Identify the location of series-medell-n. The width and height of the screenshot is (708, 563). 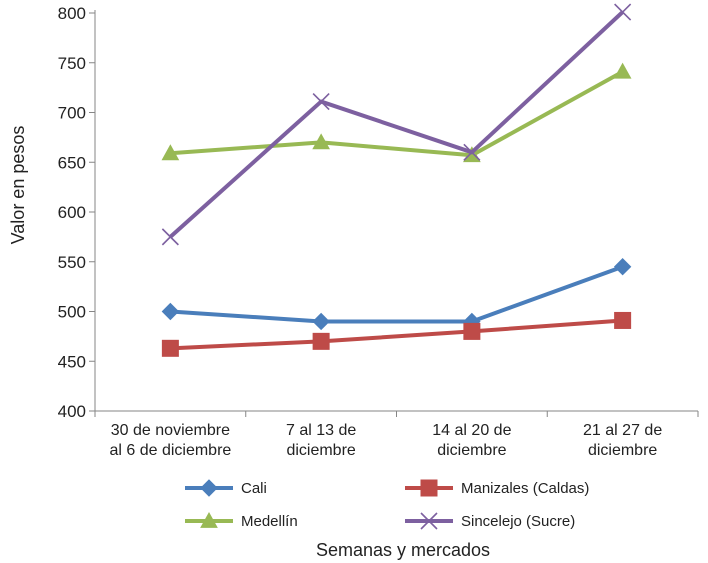
(396, 112).